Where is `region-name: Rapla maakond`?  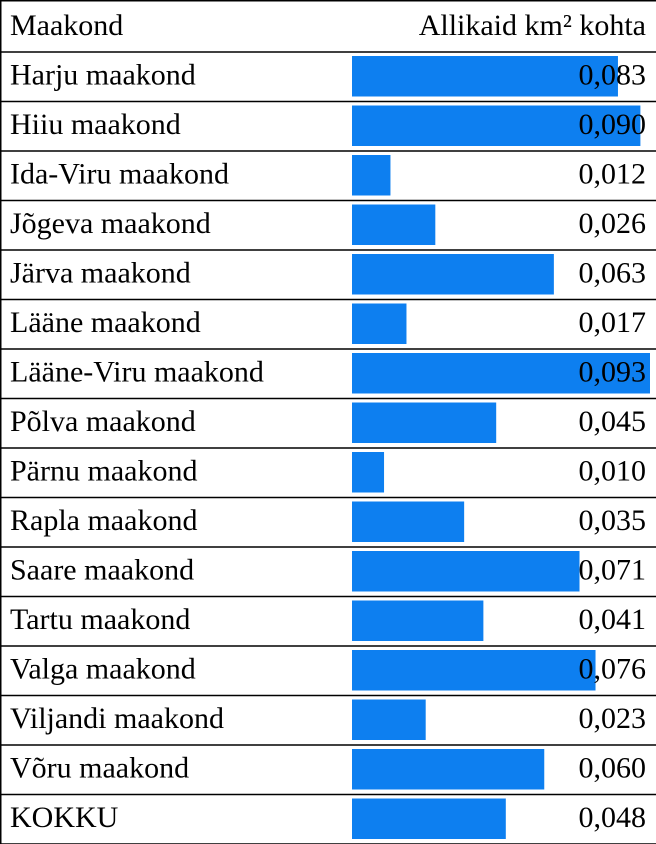 region-name: Rapla maakond is located at coordinates (103, 520).